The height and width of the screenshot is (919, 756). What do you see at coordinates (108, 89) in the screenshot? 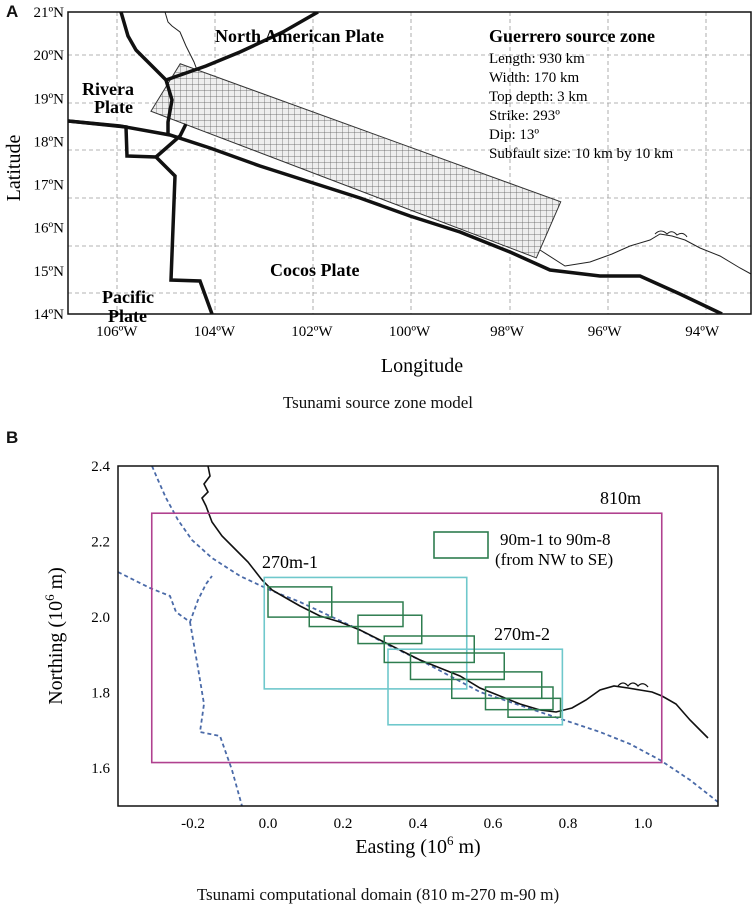
I see `rivera-plate-label-1: Rivera` at bounding box center [108, 89].